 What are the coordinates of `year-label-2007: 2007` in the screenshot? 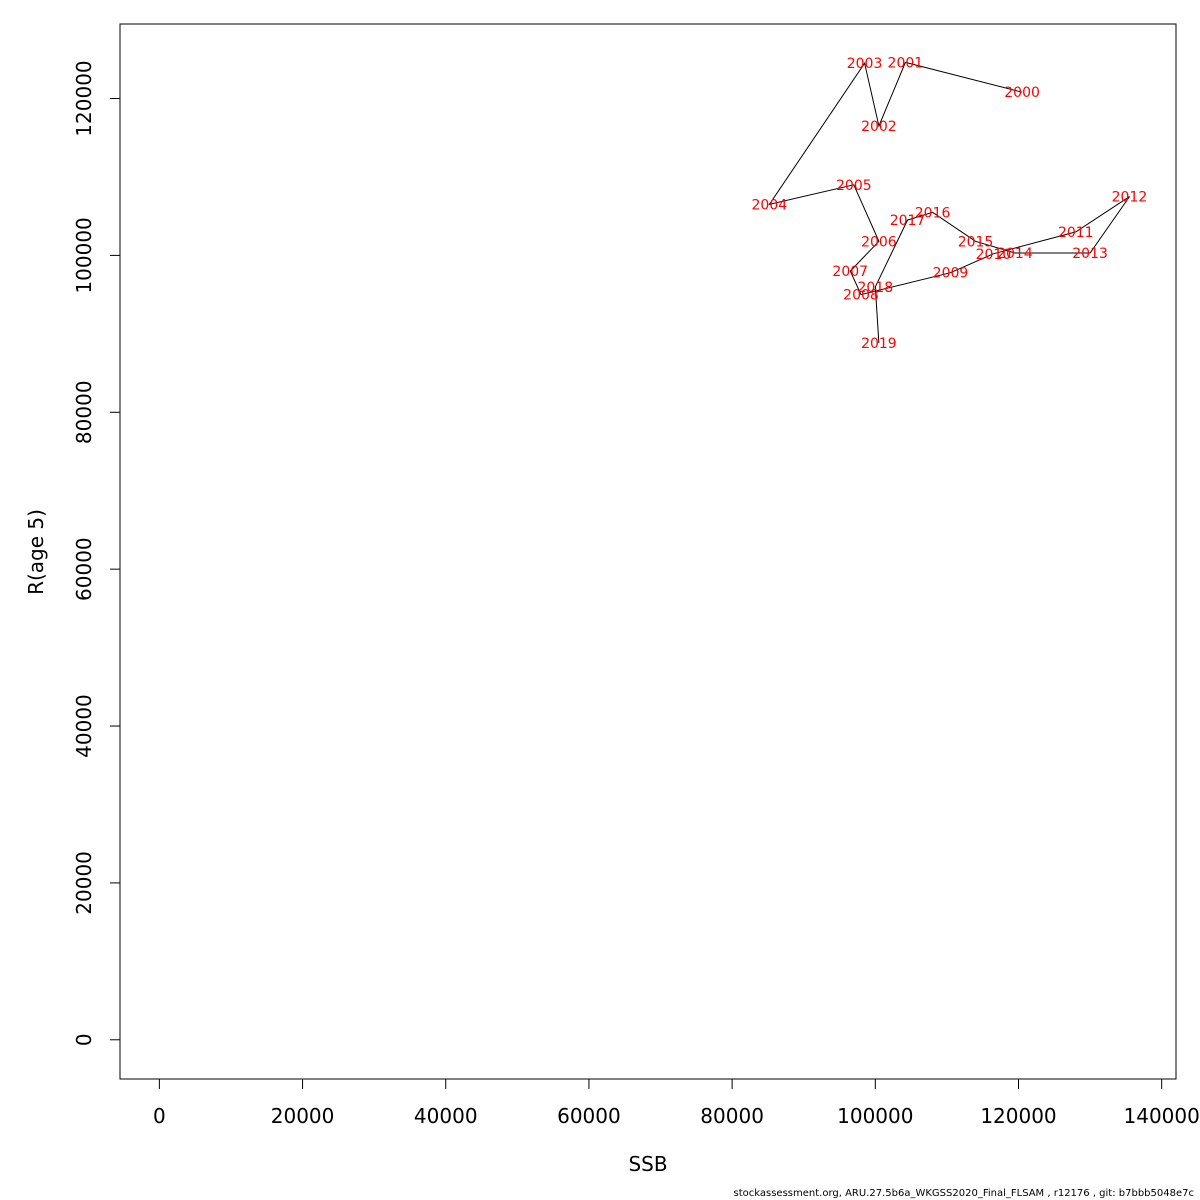 It's located at (850, 272).